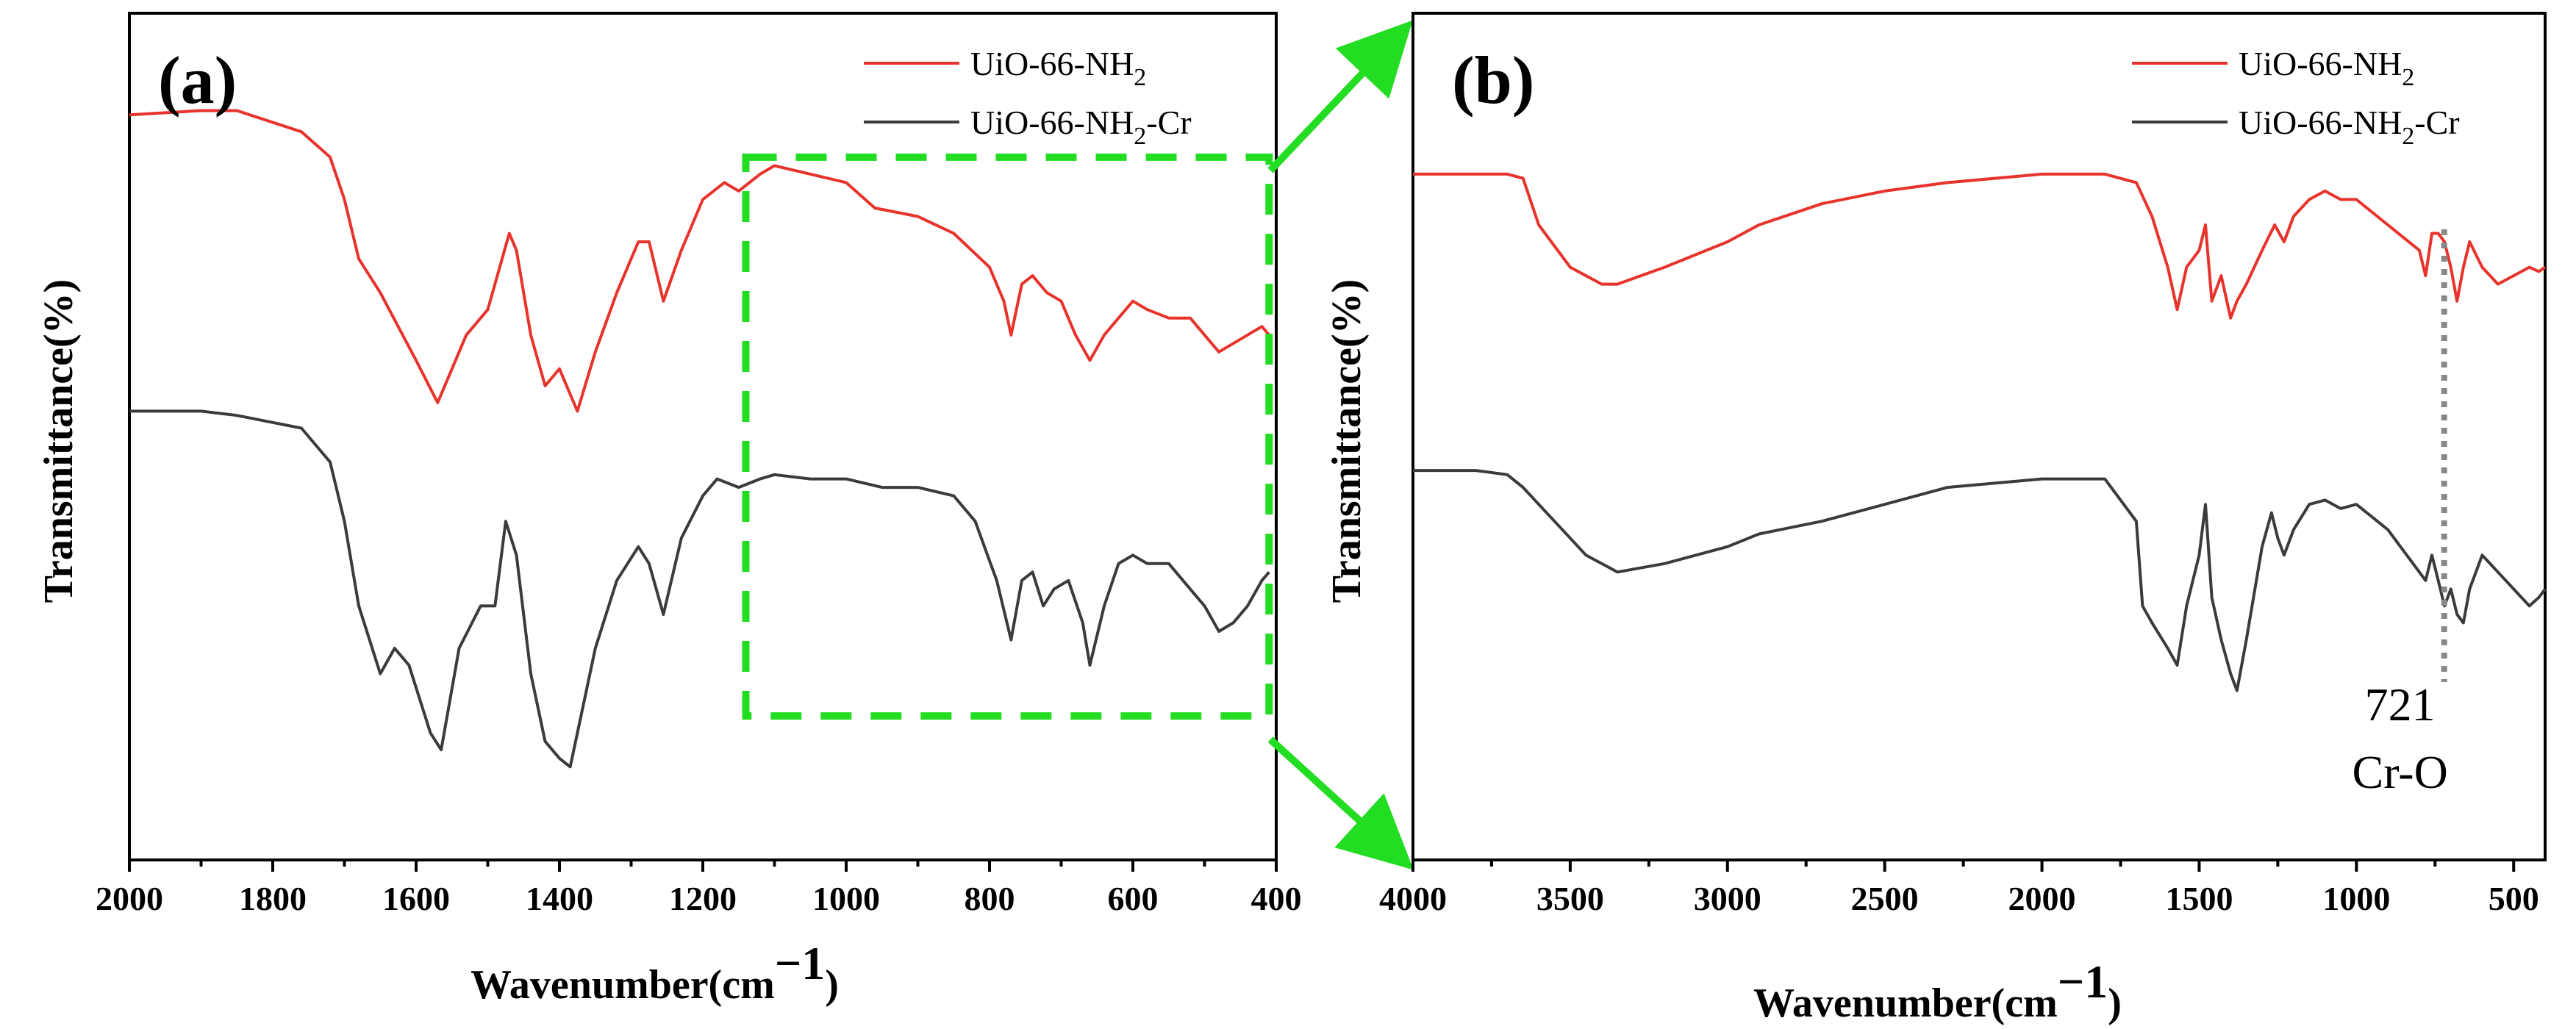 Image resolution: width=2576 pixels, height=1029 pixels. Describe the element at coordinates (1413, 898) in the screenshot. I see `x-tick-label: 4000` at that location.